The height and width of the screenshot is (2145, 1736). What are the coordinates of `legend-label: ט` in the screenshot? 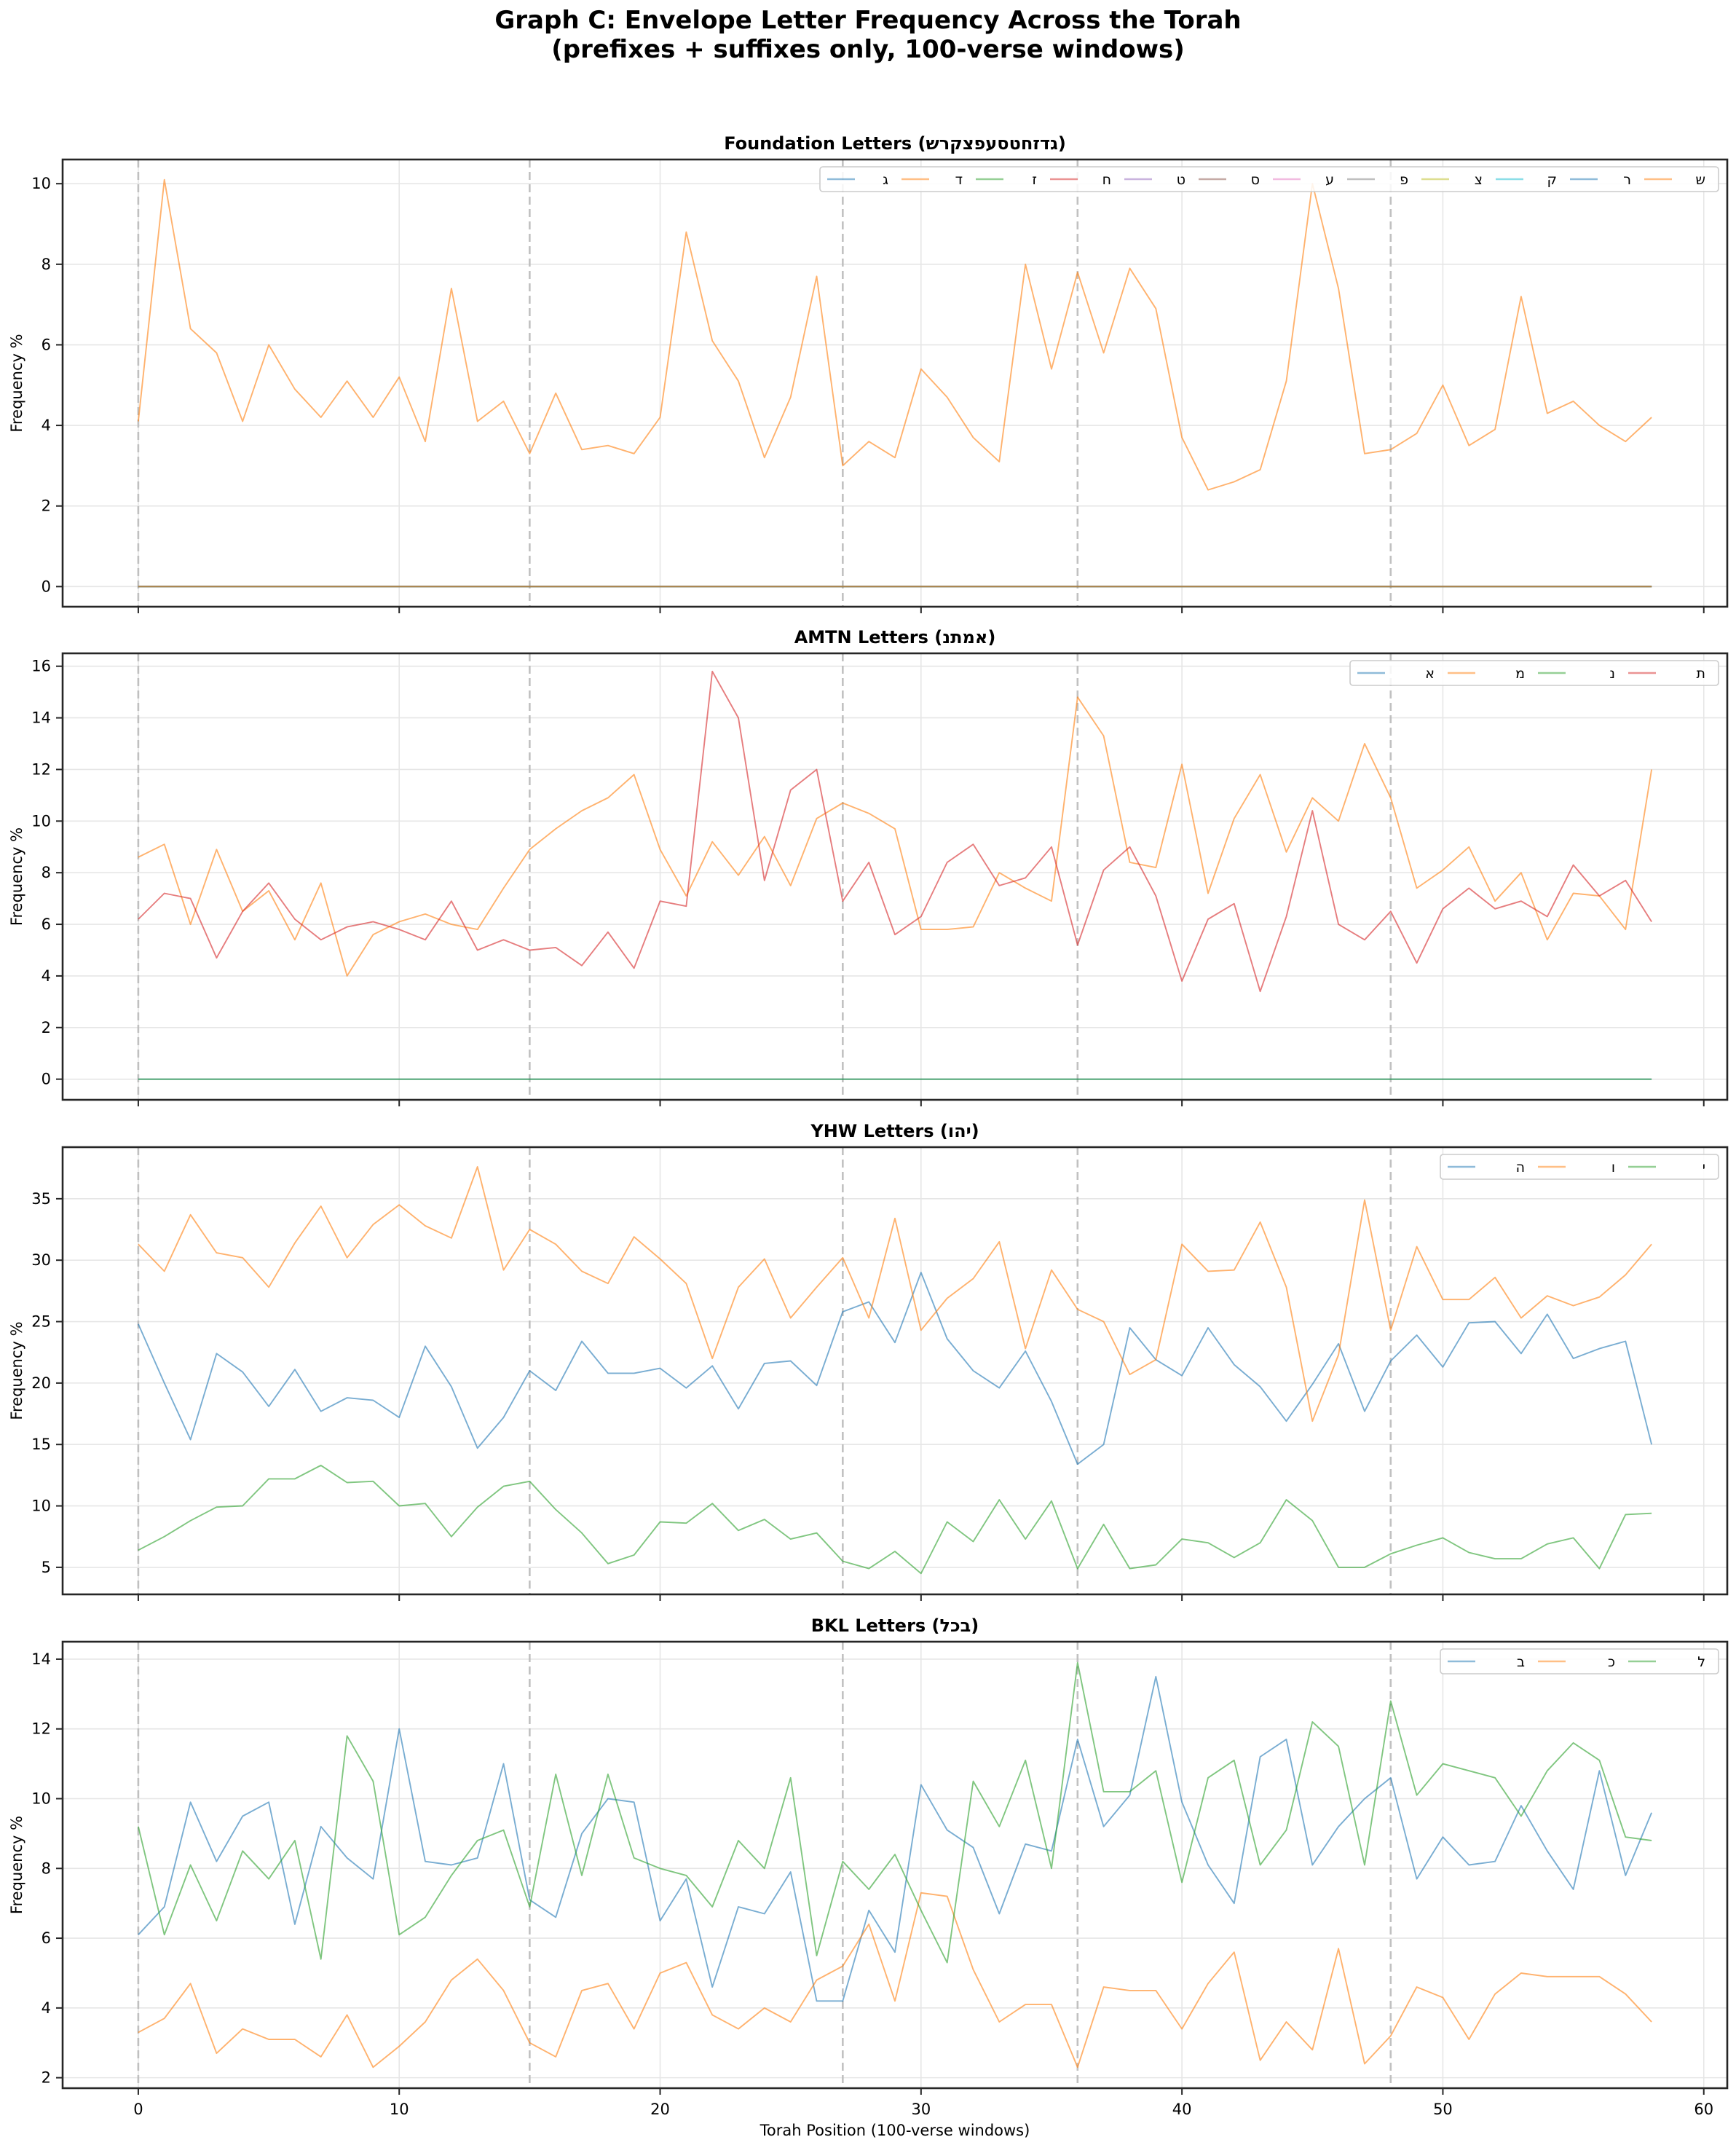 It's located at (1181, 180).